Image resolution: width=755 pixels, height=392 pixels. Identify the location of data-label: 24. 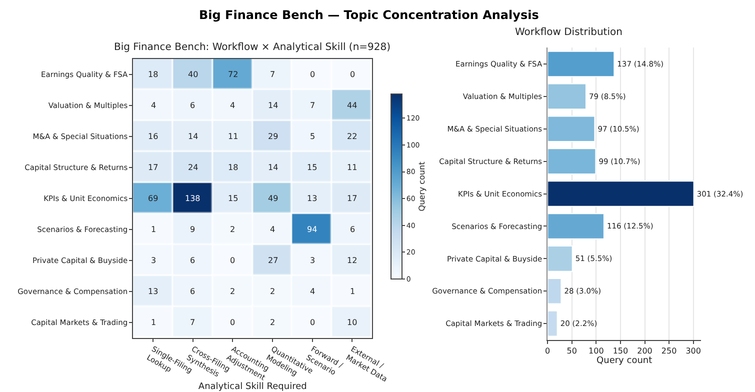
(193, 167).